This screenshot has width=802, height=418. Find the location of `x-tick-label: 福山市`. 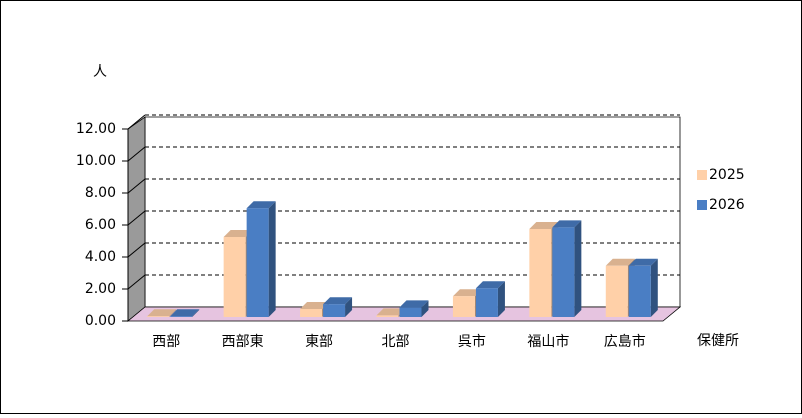

x-tick-label: 福山市 is located at coordinates (548, 341).